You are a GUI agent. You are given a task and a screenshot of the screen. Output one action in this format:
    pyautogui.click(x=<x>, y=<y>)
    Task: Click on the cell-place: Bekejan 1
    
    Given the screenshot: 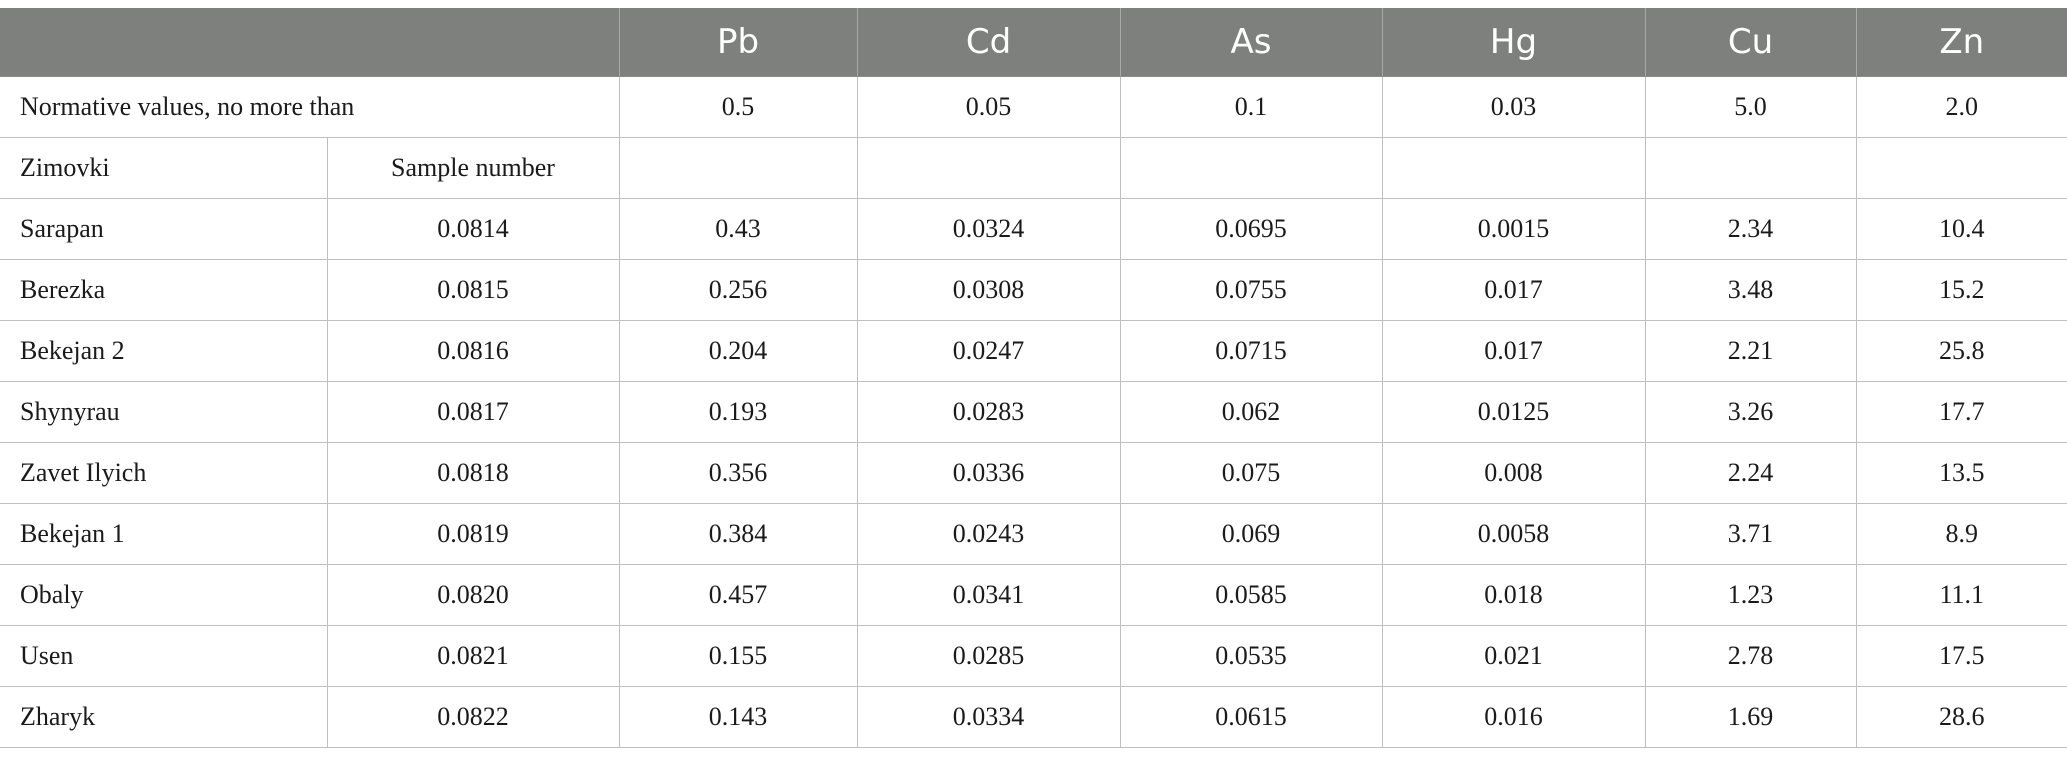 What is the action you would take?
    pyautogui.click(x=164, y=534)
    